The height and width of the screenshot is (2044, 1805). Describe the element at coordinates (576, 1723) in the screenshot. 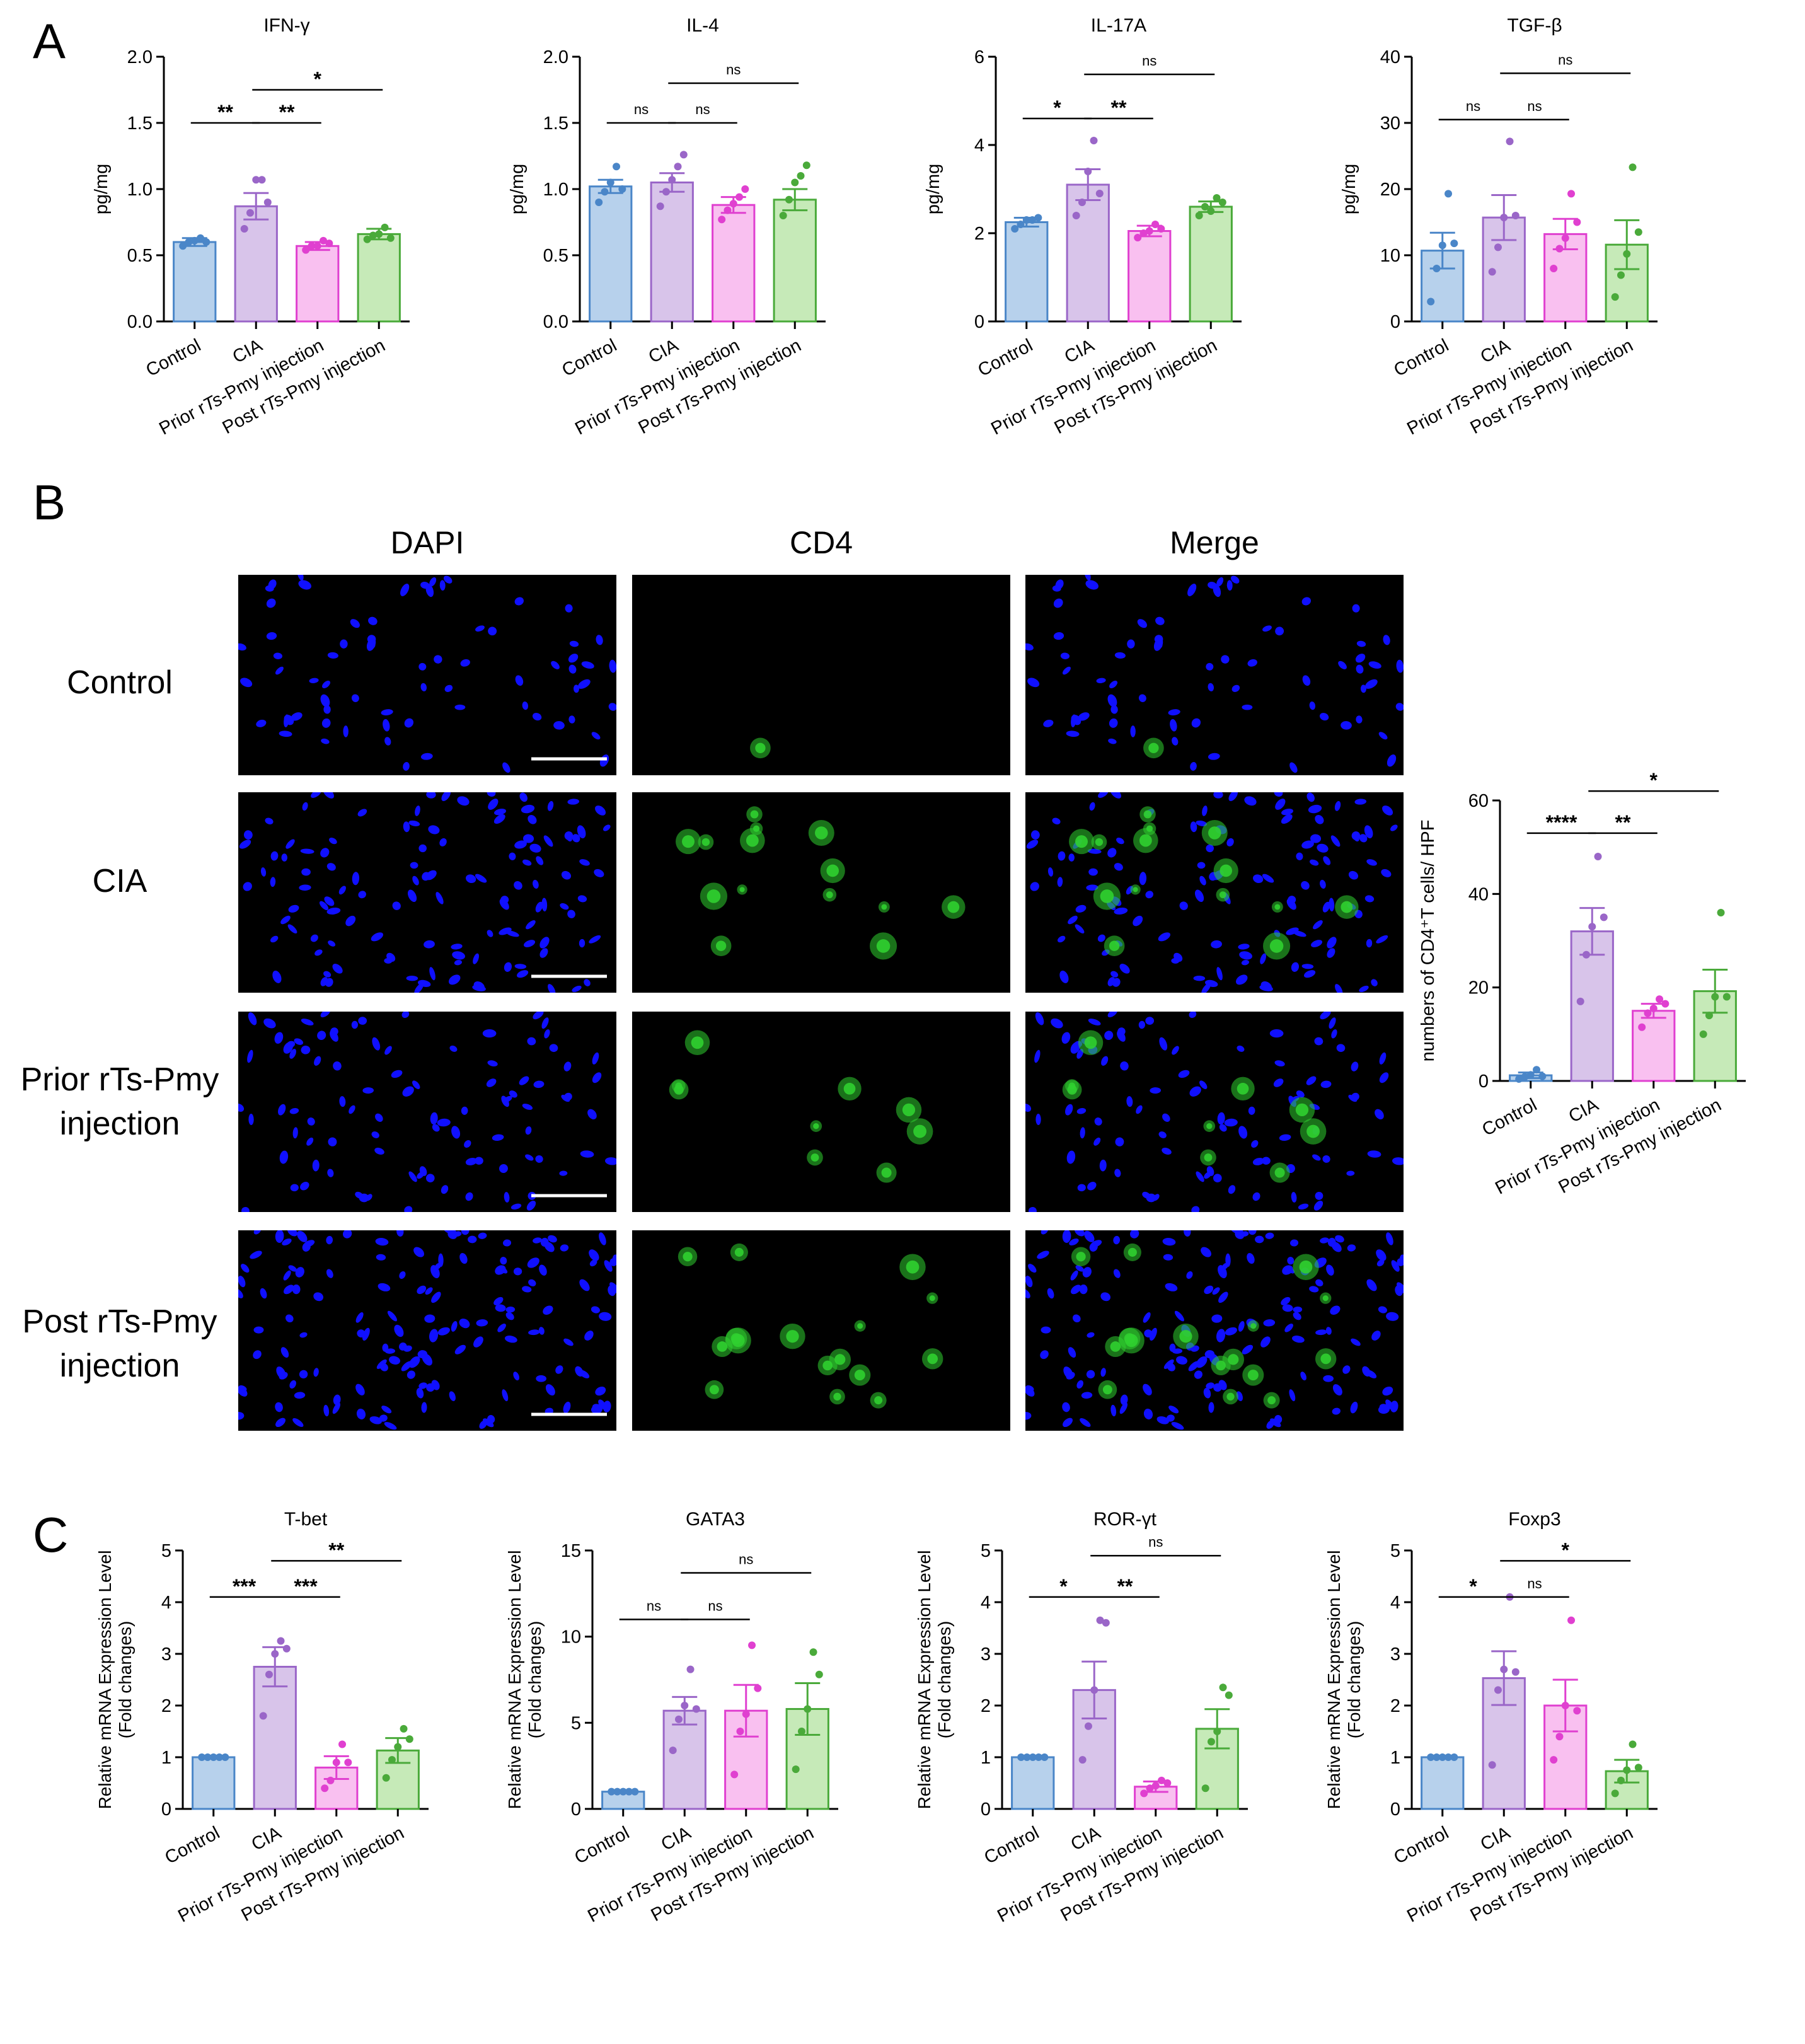

I see `y-tick-label: 5` at that location.